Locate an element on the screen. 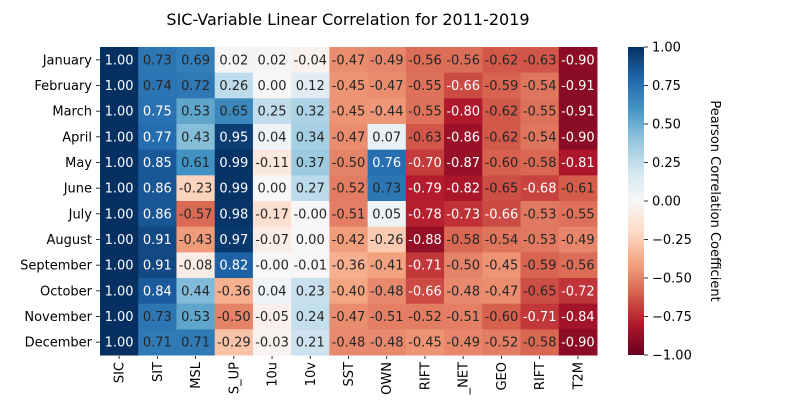 The height and width of the screenshot is (400, 800). column-tick-label: OWN is located at coordinates (387, 378).